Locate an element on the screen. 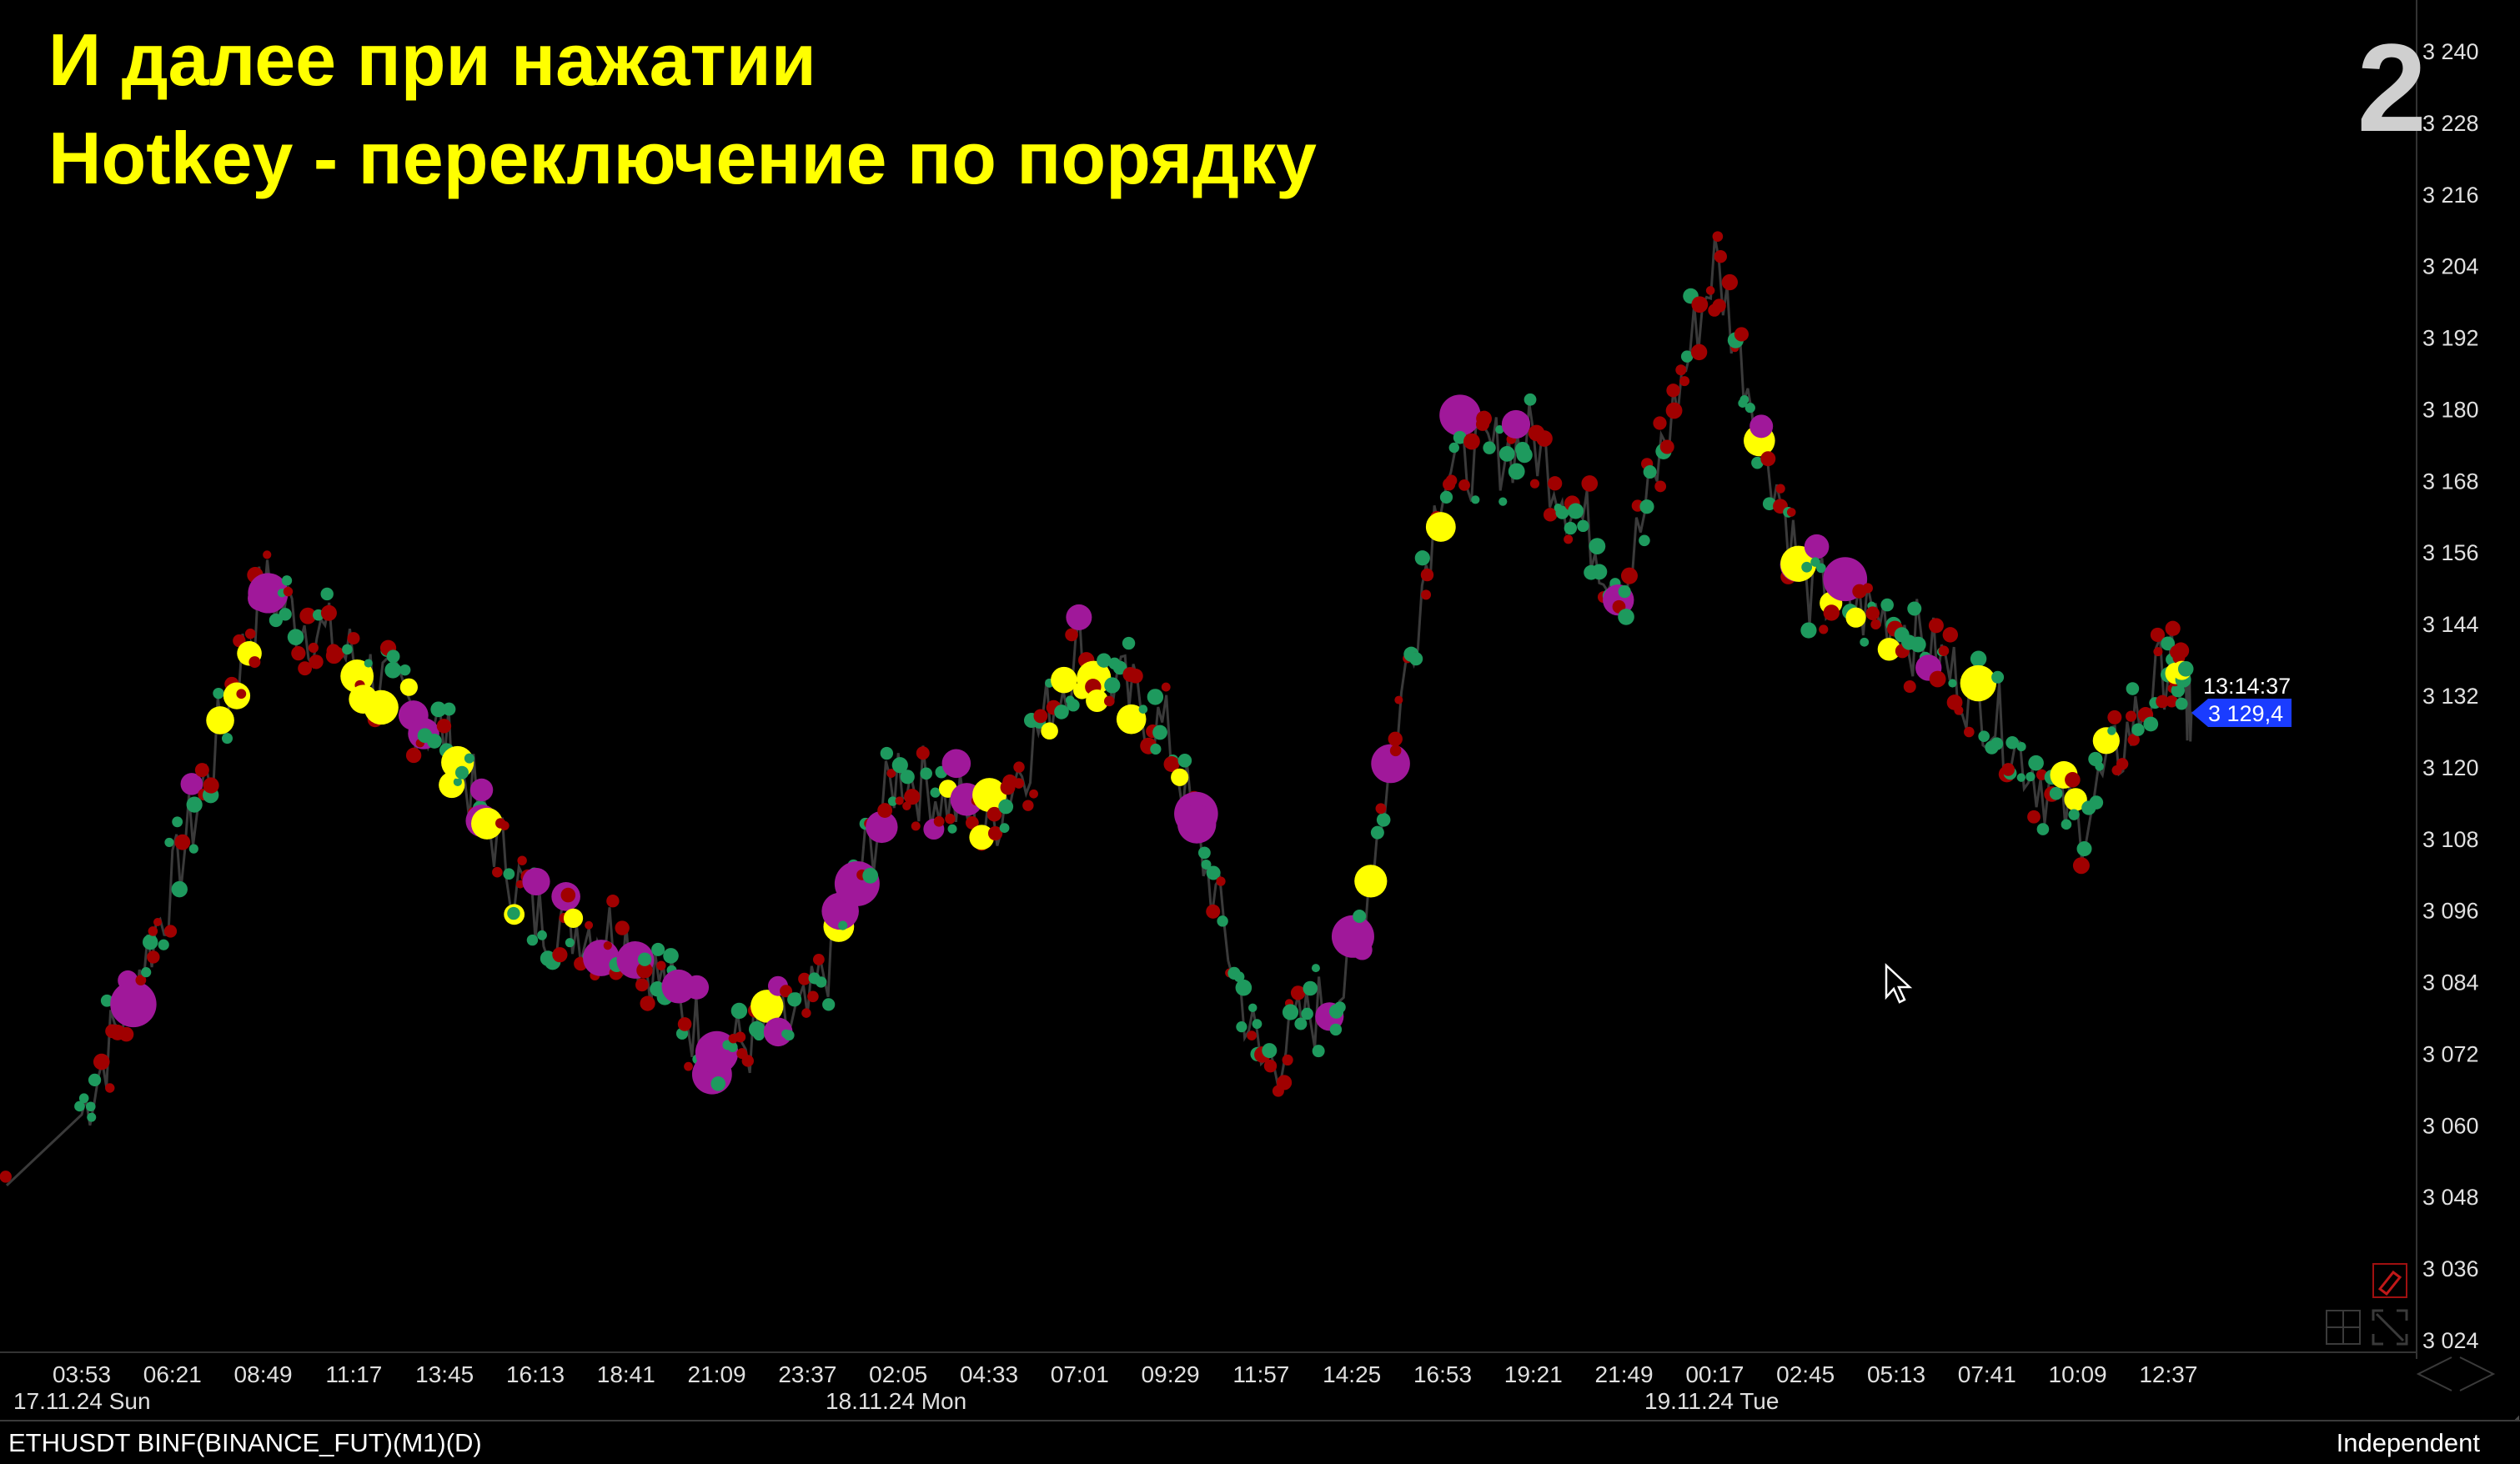  time-tick-label: 04:33 is located at coordinates (989, 1374).